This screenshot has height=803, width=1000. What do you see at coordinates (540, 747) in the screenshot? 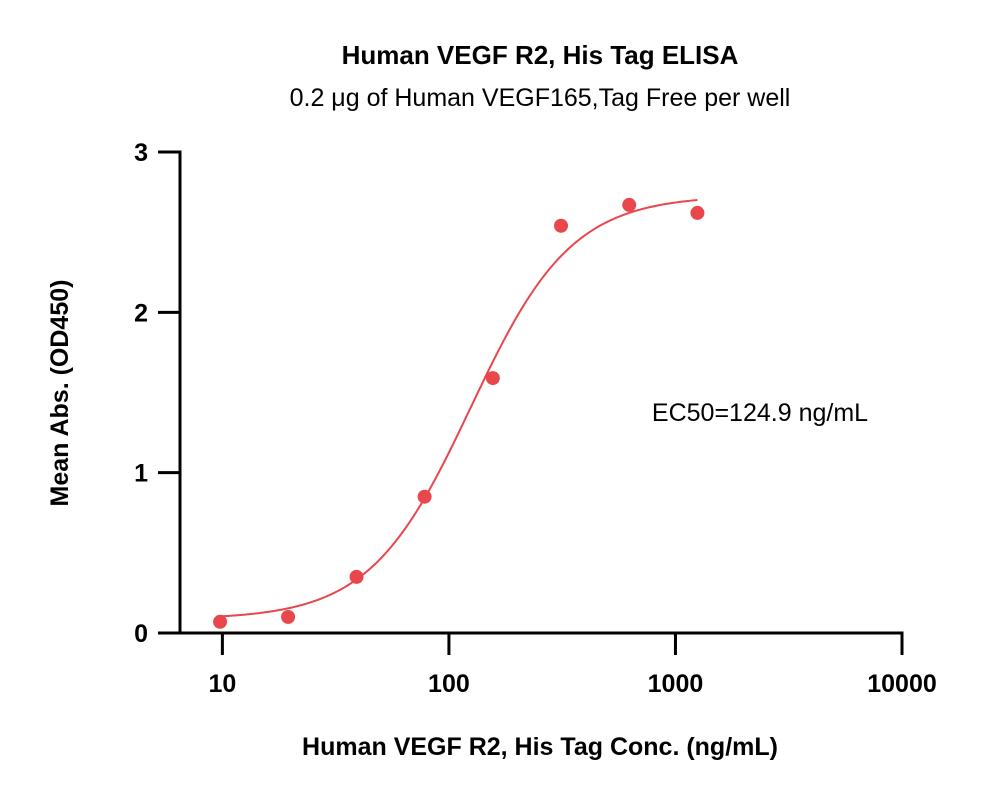
I see `x-axis-label: Human VEGF R2, His Tag Conc. (ng/mL)` at bounding box center [540, 747].